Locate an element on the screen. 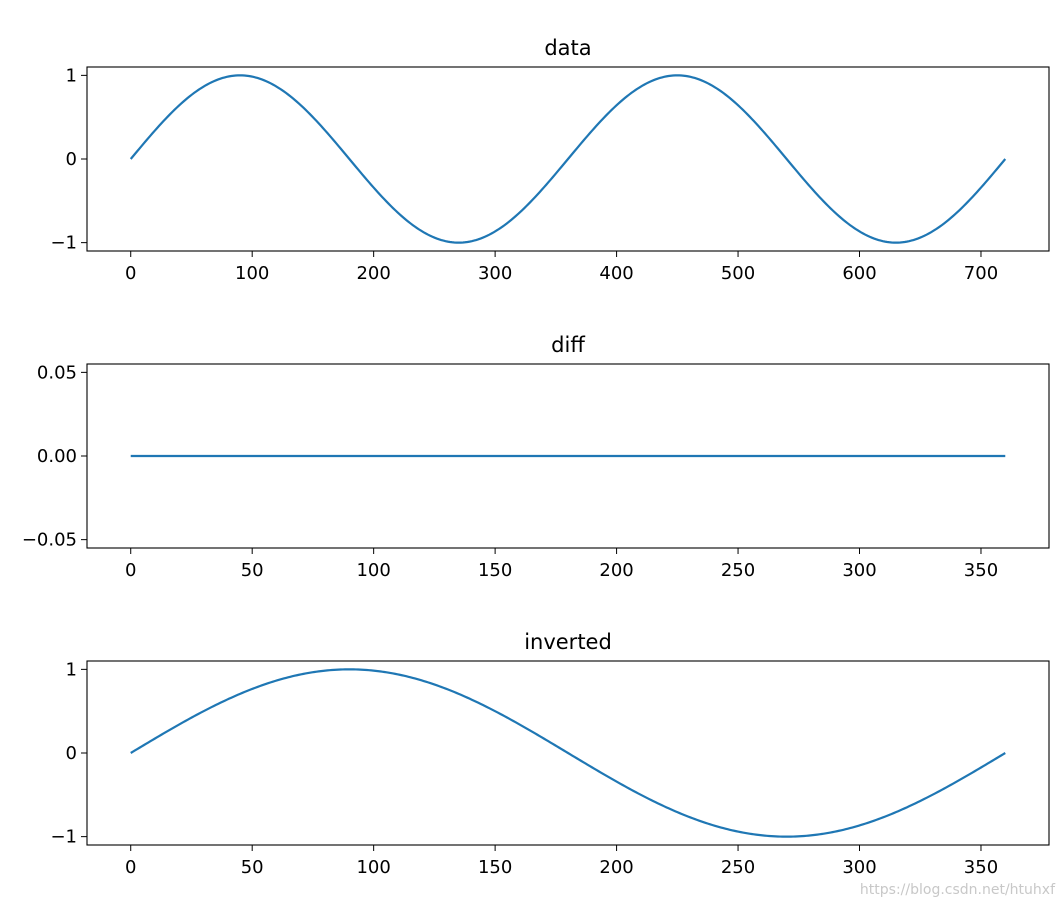  chart-title: diff is located at coordinates (568, 345).